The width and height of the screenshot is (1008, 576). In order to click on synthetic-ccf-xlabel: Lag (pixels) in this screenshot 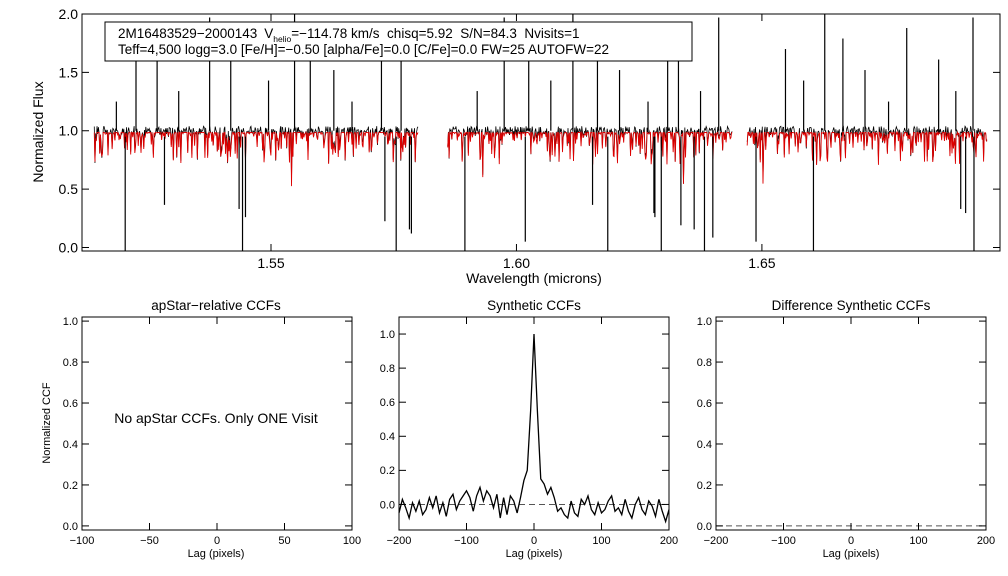, I will do `click(534, 554)`.